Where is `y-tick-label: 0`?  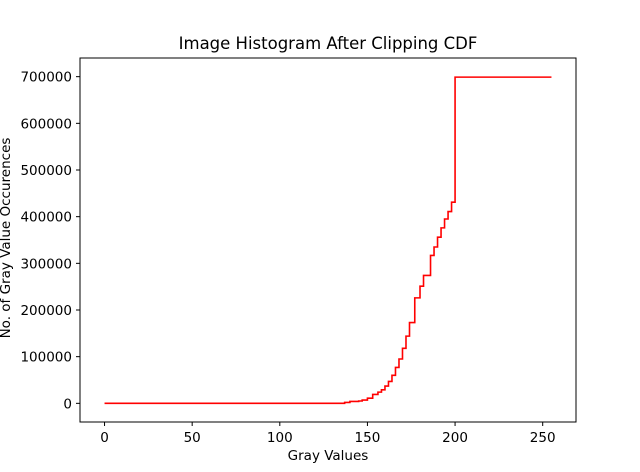
y-tick-label: 0 is located at coordinates (67, 404).